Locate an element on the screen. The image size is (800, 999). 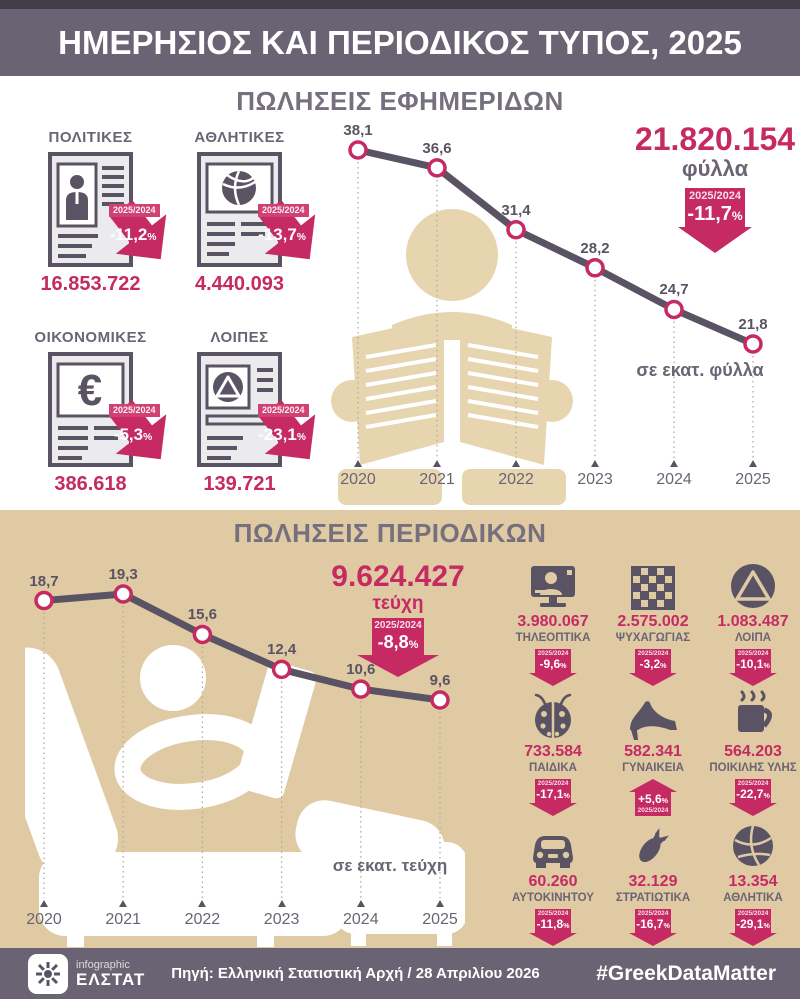
volleyball-icon is located at coordinates (753, 845).